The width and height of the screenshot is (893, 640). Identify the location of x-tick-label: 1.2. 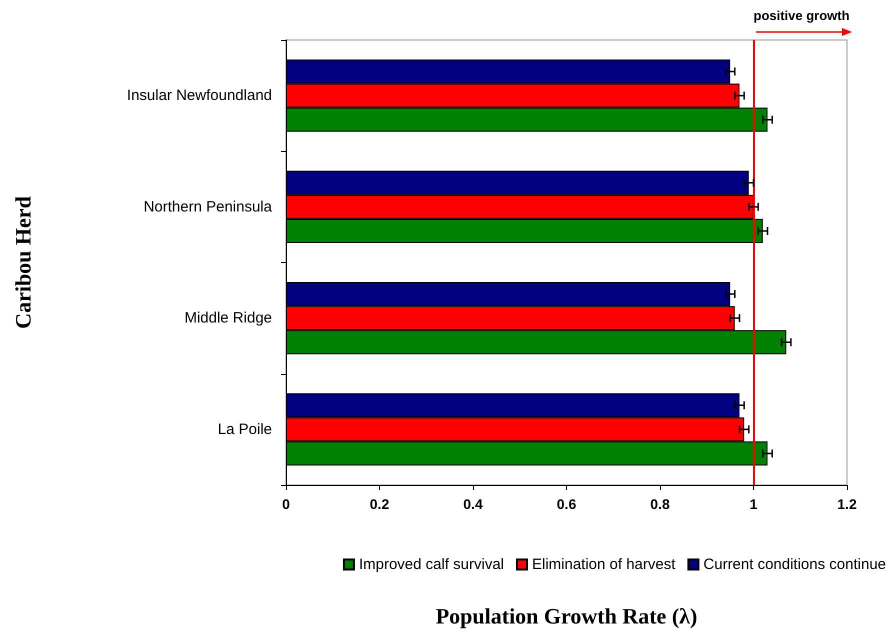
(847, 504).